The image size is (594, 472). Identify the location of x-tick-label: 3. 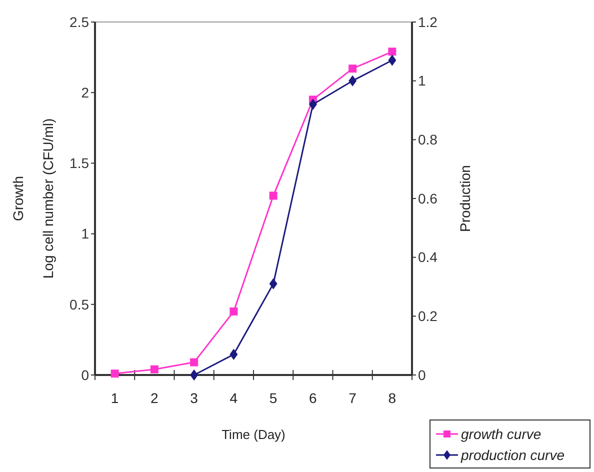
(194, 398).